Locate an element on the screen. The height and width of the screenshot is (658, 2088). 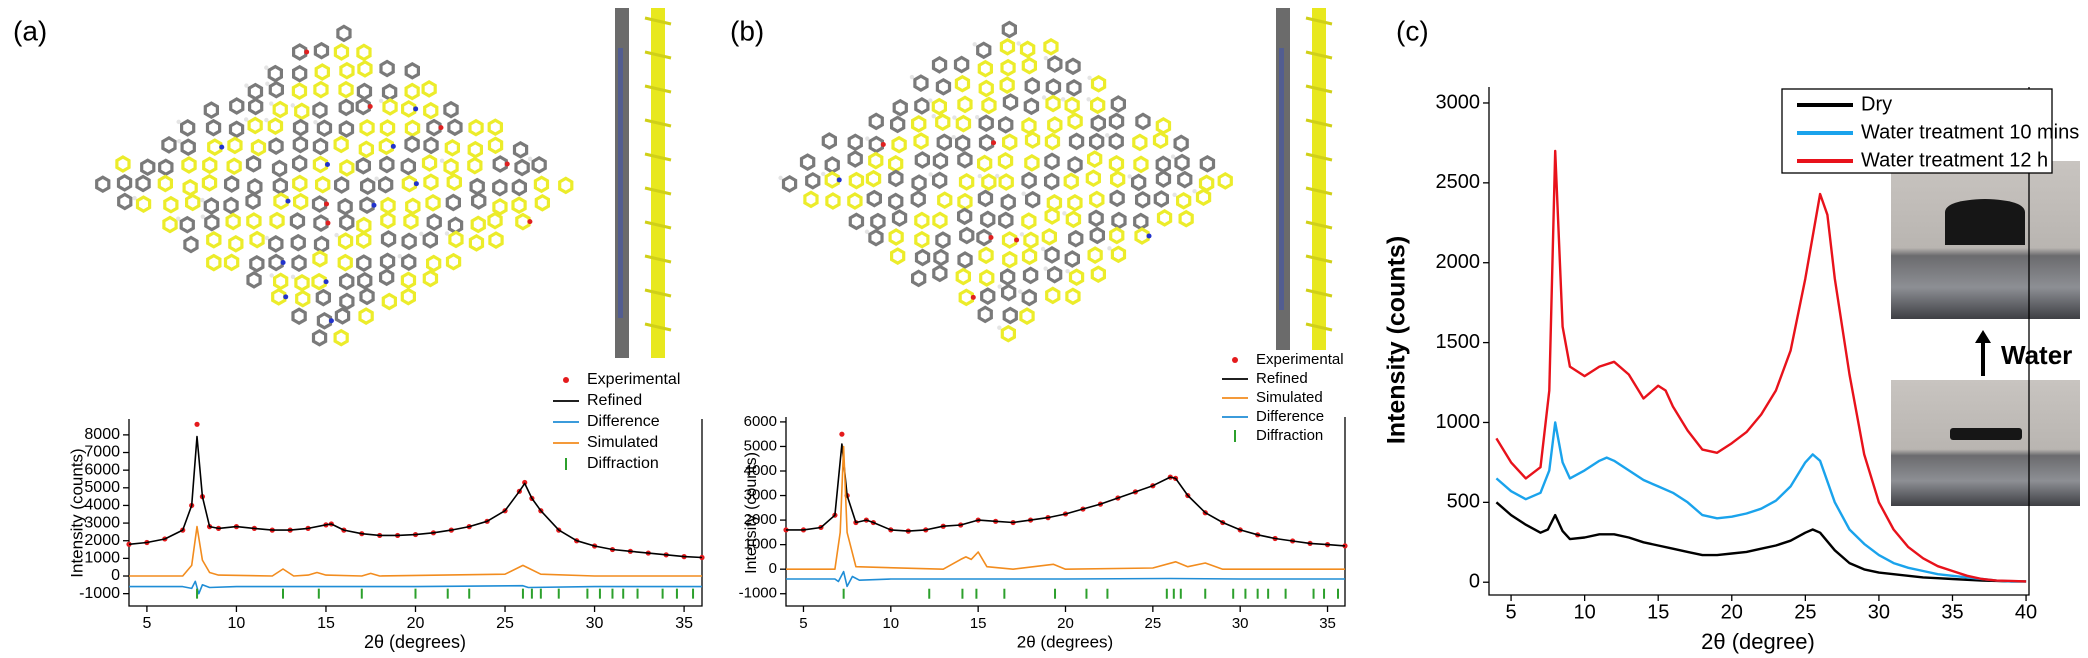
legend-label: Difference is located at coordinates (1290, 416).